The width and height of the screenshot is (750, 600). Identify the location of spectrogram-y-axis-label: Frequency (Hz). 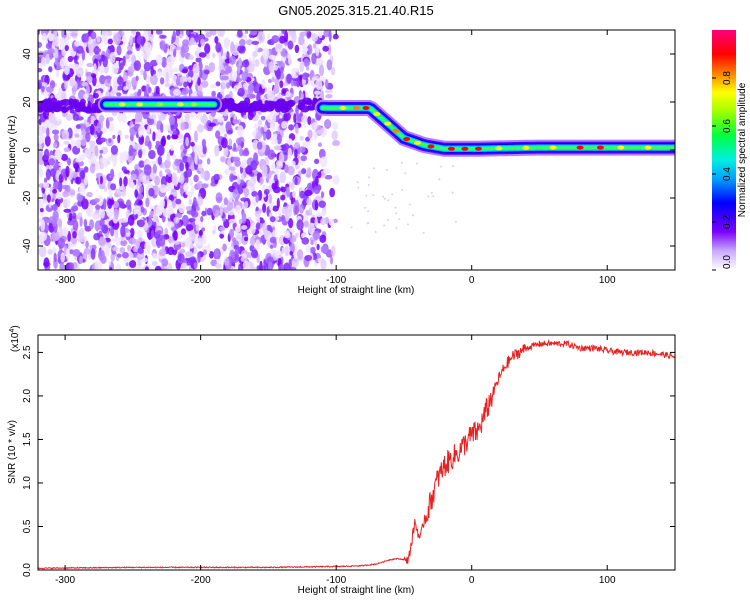
(12, 150).